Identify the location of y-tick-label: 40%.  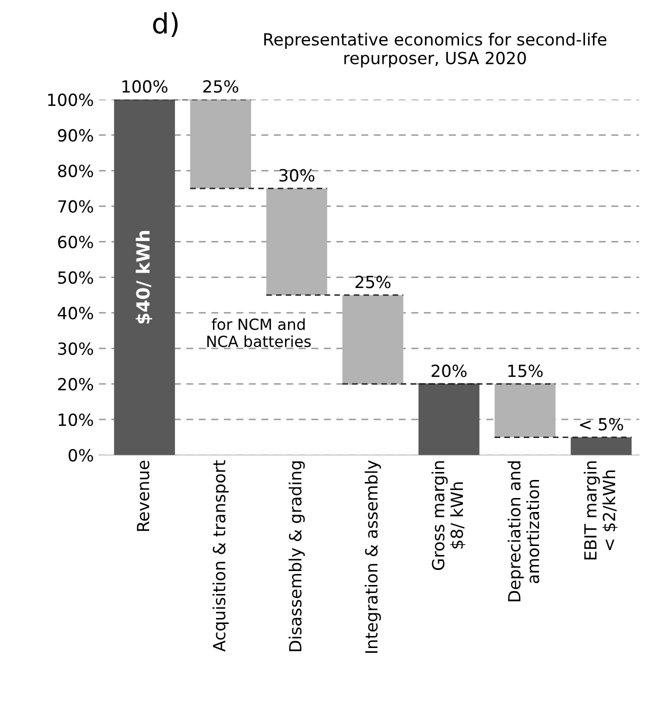
(76, 313).